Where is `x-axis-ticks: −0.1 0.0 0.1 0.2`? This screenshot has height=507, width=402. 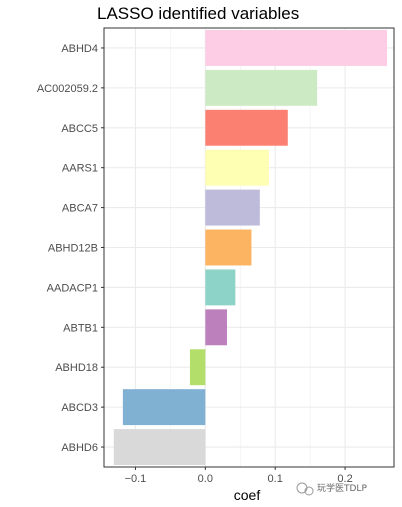
x-axis-ticks: −0.1 0.0 0.1 0.2 is located at coordinates (239, 476).